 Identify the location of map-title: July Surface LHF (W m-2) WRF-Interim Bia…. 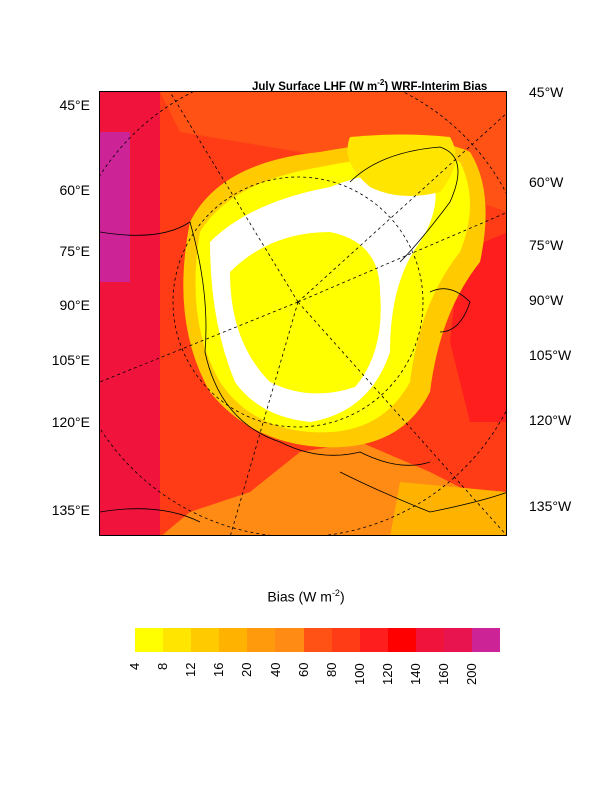
(369, 85).